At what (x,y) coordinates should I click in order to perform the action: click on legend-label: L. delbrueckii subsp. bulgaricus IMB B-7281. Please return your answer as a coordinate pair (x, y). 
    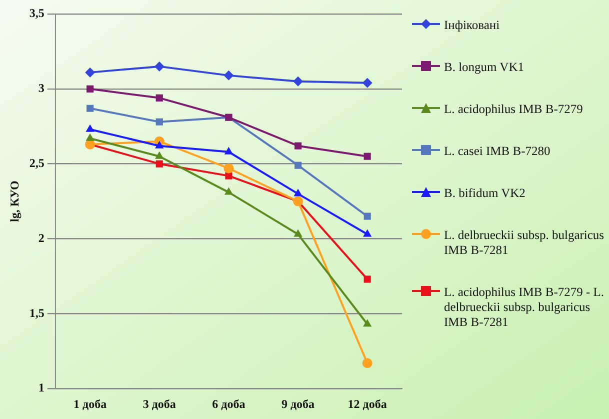
    Looking at the image, I should click on (525, 243).